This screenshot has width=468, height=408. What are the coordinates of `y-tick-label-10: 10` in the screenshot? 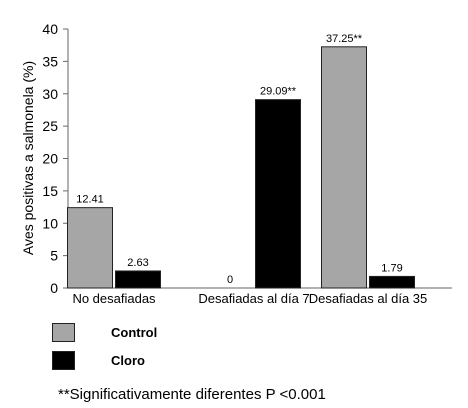 It's located at (50, 223).